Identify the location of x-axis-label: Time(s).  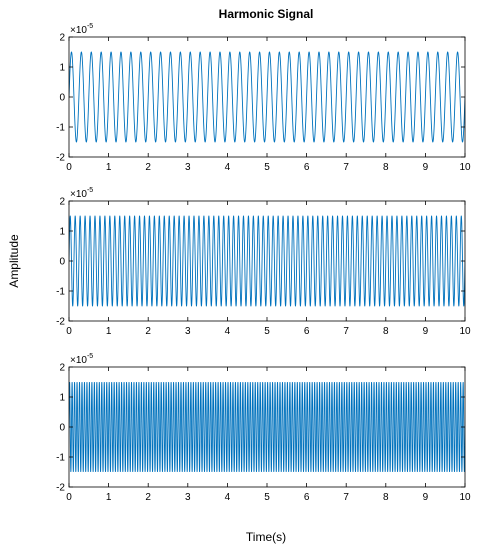
(266, 537).